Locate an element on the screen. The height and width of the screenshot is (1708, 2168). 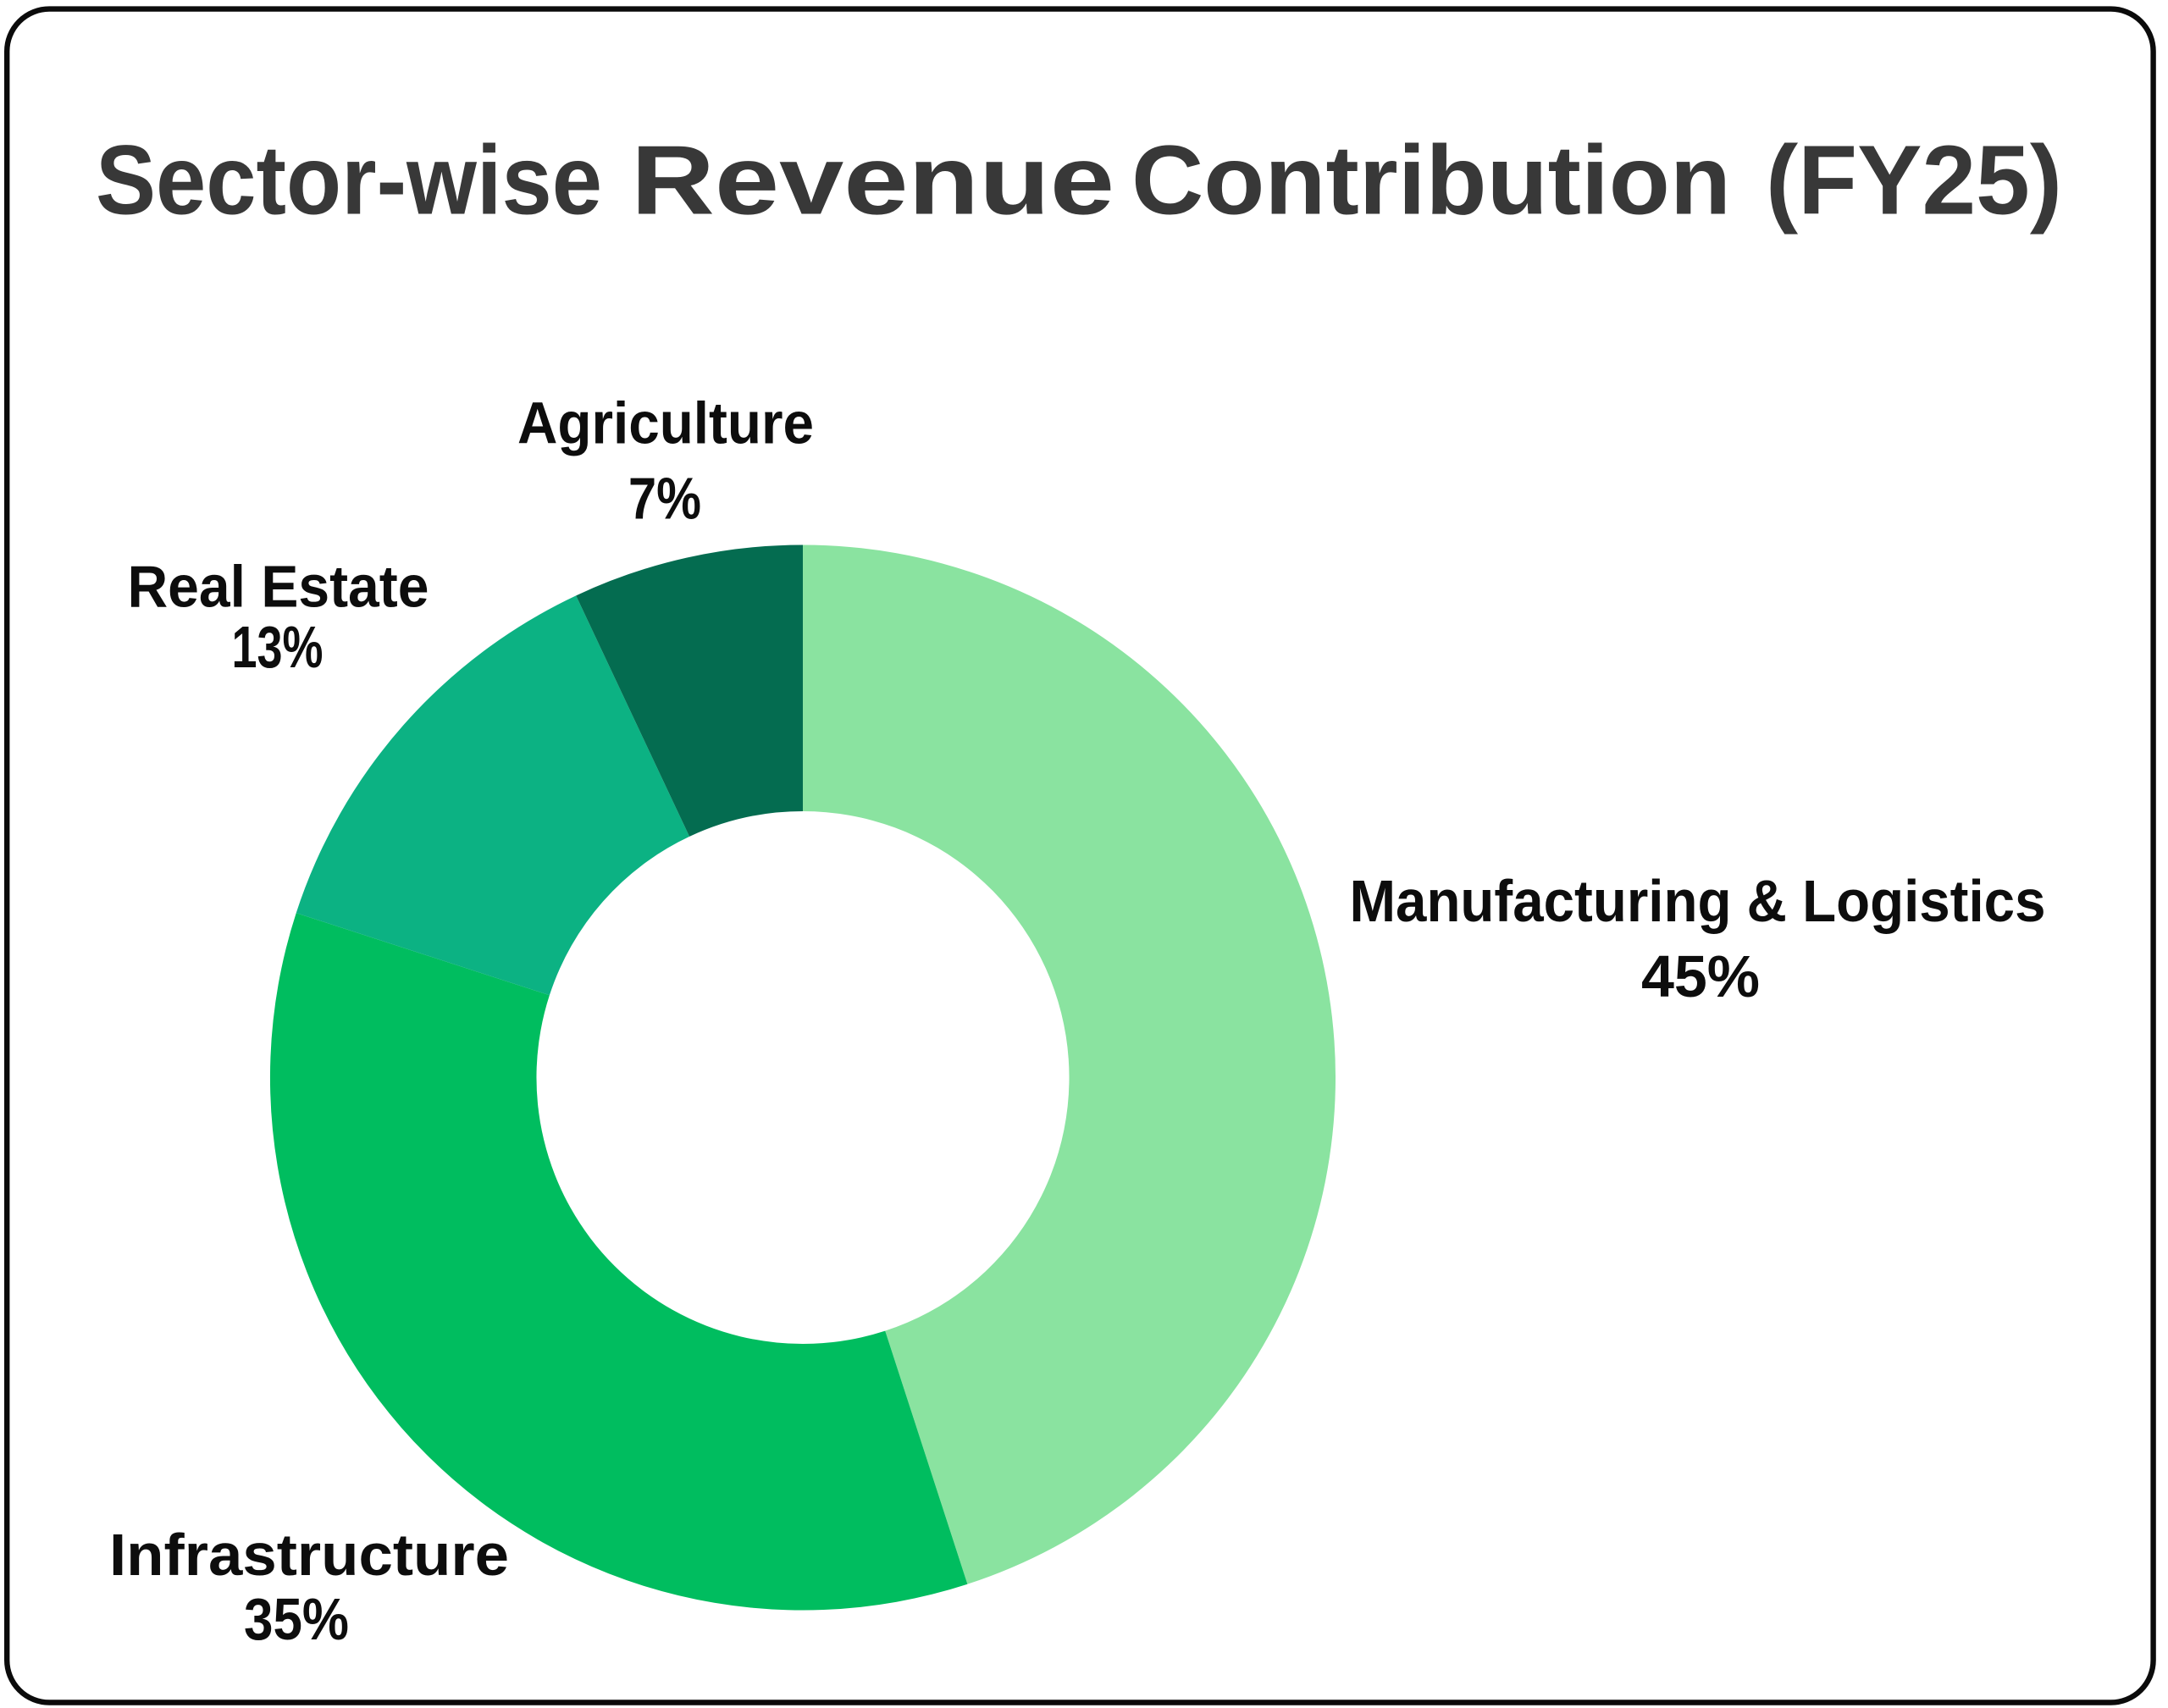
svg-text: Infrastructure is located at coordinates (309, 1555).